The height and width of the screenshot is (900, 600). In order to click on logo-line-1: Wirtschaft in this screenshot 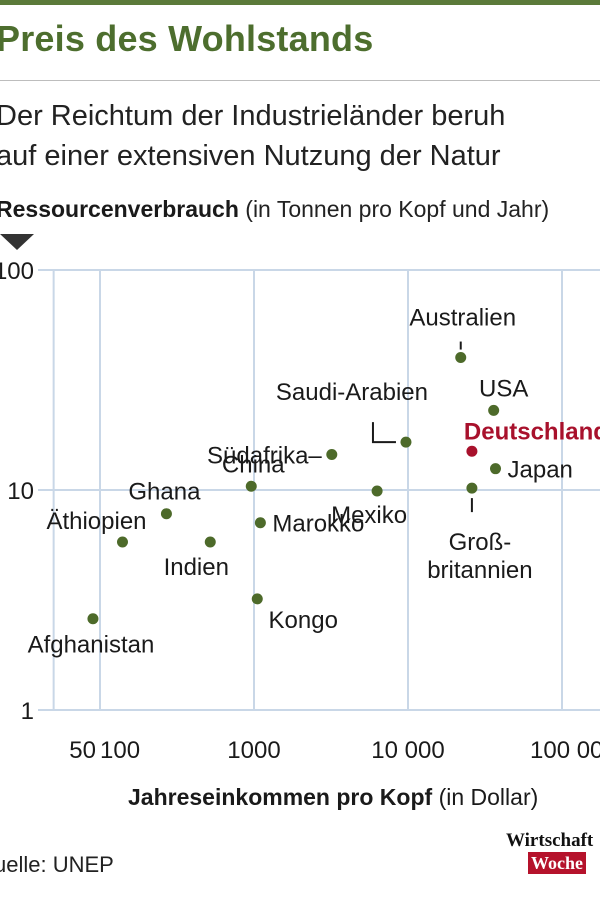, I will do `click(550, 840)`.